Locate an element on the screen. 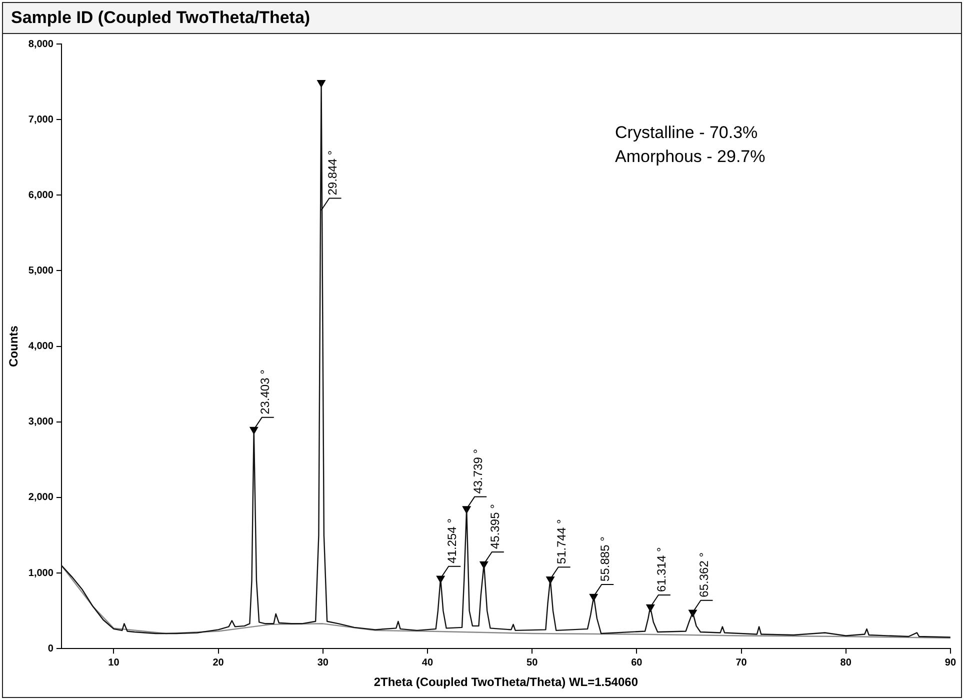  y-axis-title: Counts is located at coordinates (13, 346).